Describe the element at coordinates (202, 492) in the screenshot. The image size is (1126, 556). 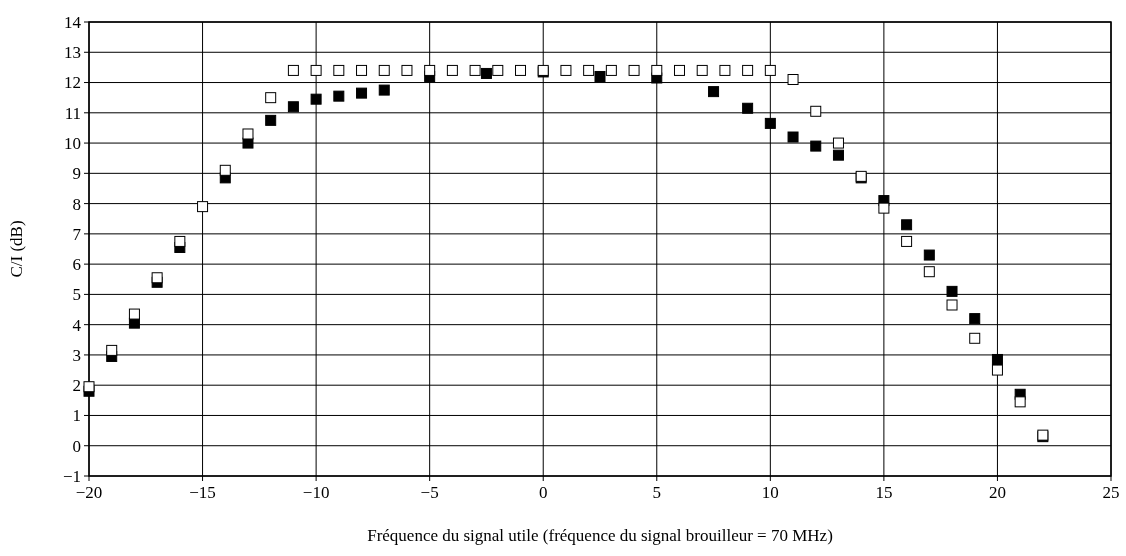
I see `x-tick-label: −15` at that location.